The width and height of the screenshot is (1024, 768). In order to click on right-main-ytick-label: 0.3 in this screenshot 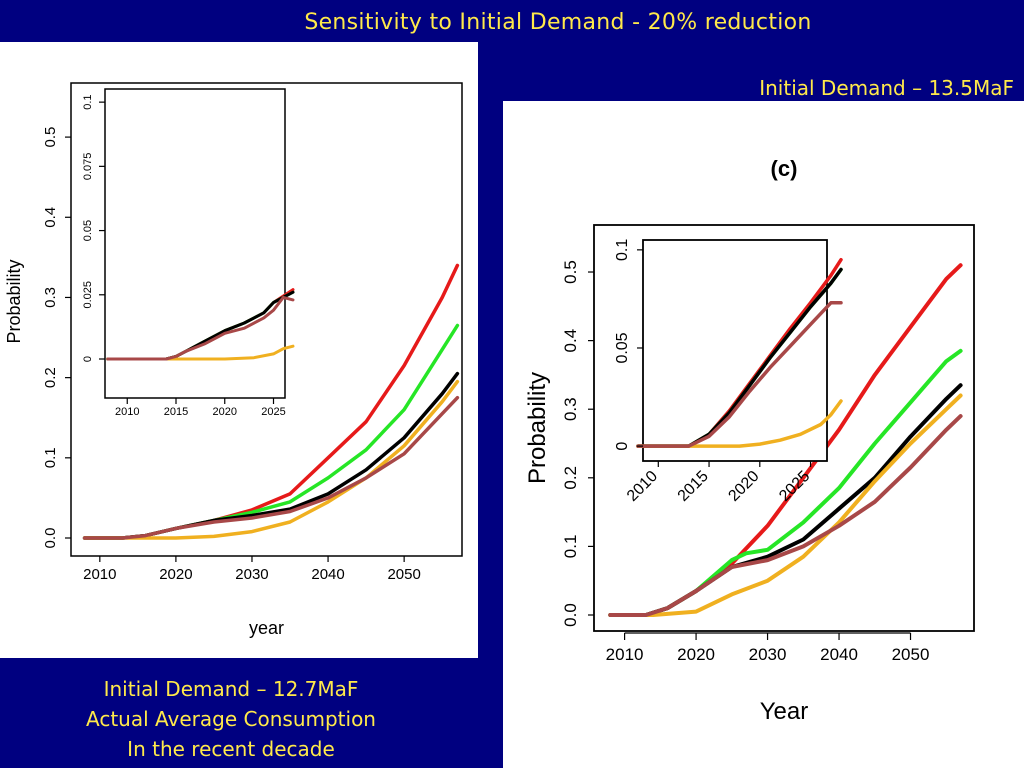, I will do `click(570, 409)`.